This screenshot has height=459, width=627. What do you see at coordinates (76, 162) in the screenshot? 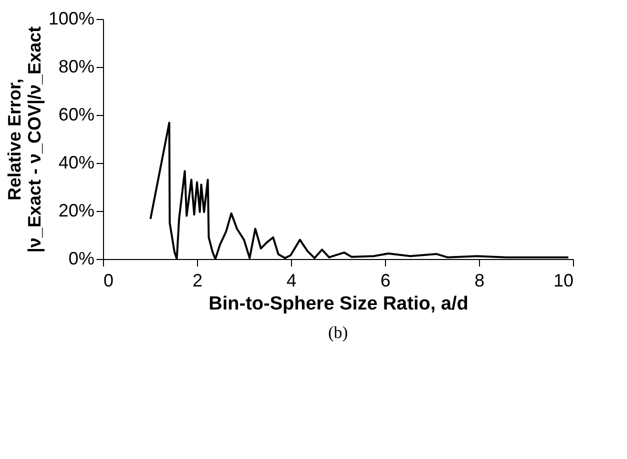
I see `y-tick-label: 40%` at bounding box center [76, 162].